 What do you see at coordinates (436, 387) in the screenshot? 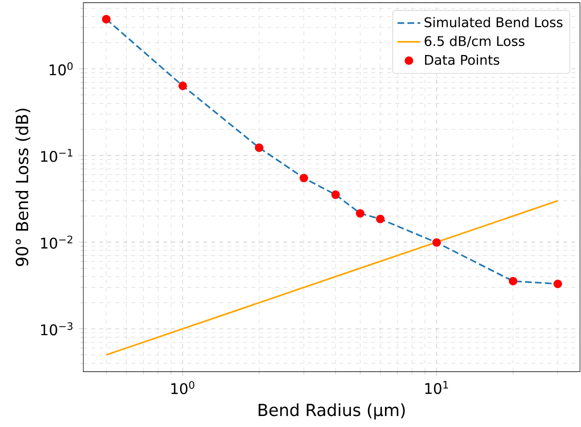
I see `x-tick-label: 10$^{1}$` at bounding box center [436, 387].